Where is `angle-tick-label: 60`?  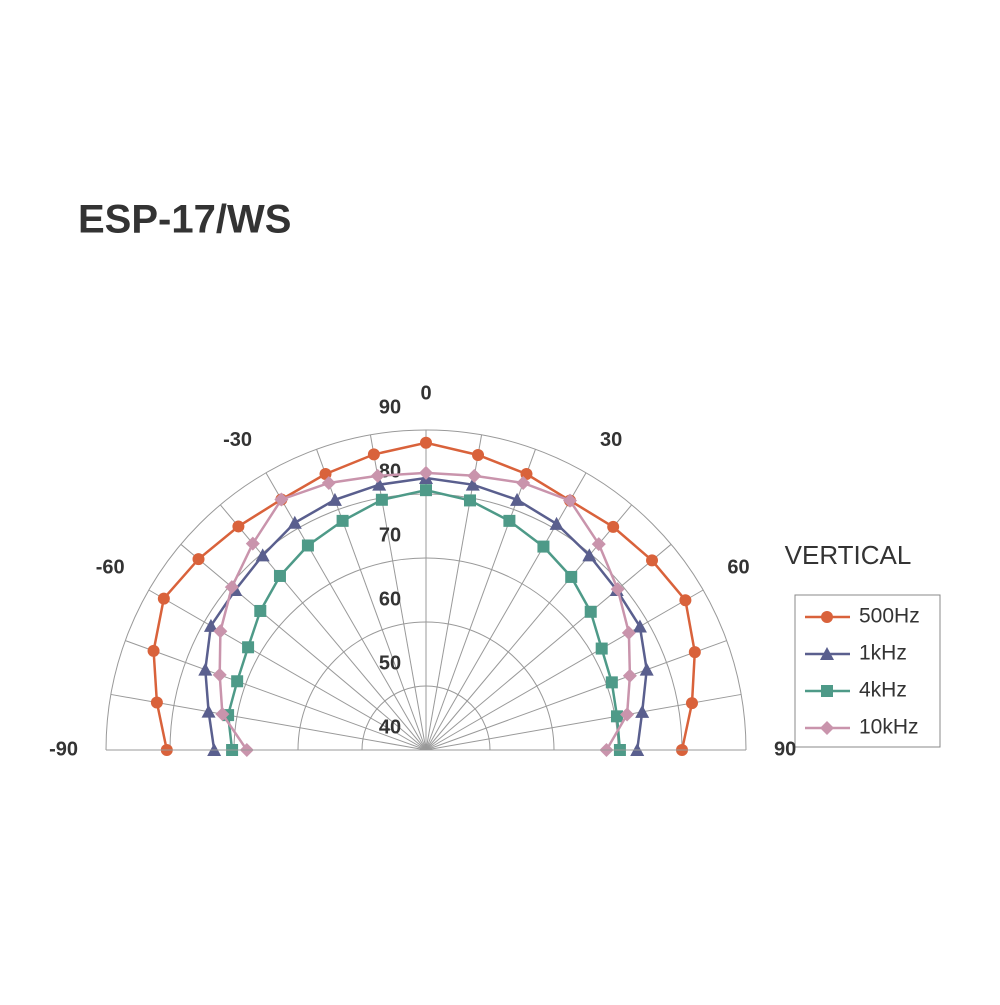
angle-tick-label: 60 is located at coordinates (738, 567).